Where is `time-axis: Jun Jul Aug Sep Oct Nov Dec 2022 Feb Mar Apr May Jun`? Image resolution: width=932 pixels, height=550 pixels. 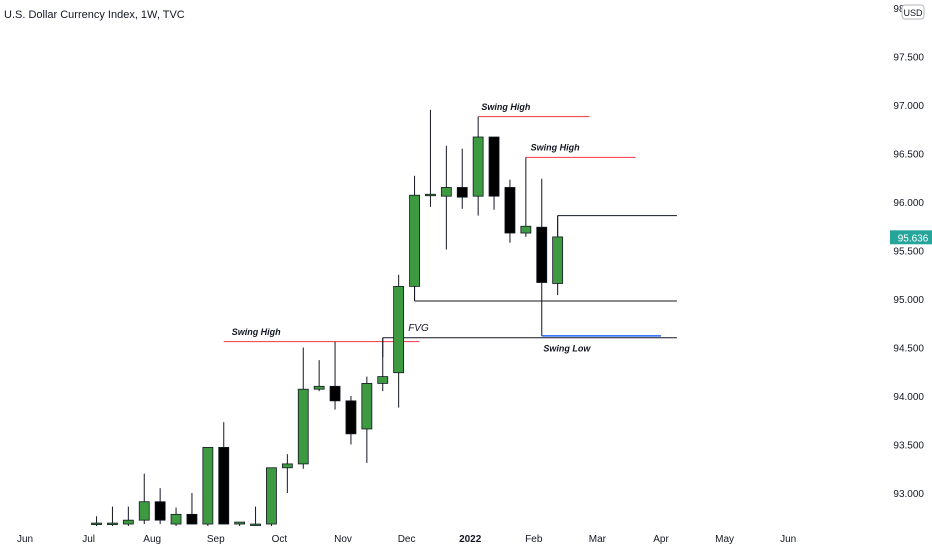
time-axis: Jun Jul Aug Sep Oct Nov Dec 2022 Feb Mar Apr May Jun is located at coordinates (406, 539).